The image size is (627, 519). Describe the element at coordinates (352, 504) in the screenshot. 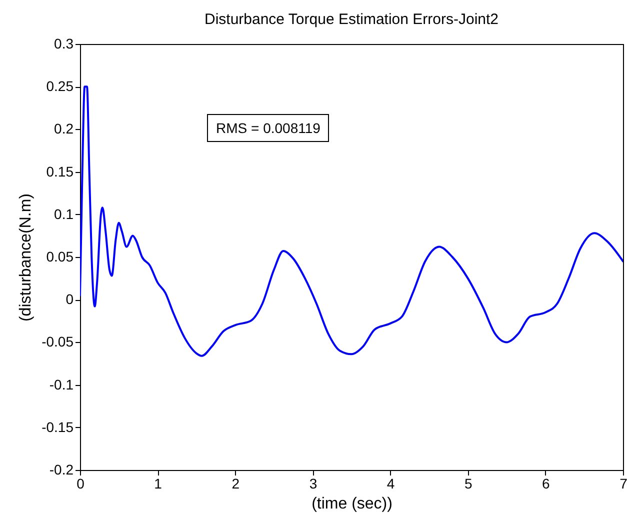

I see `x-axis-title: (time (sec))` at that location.